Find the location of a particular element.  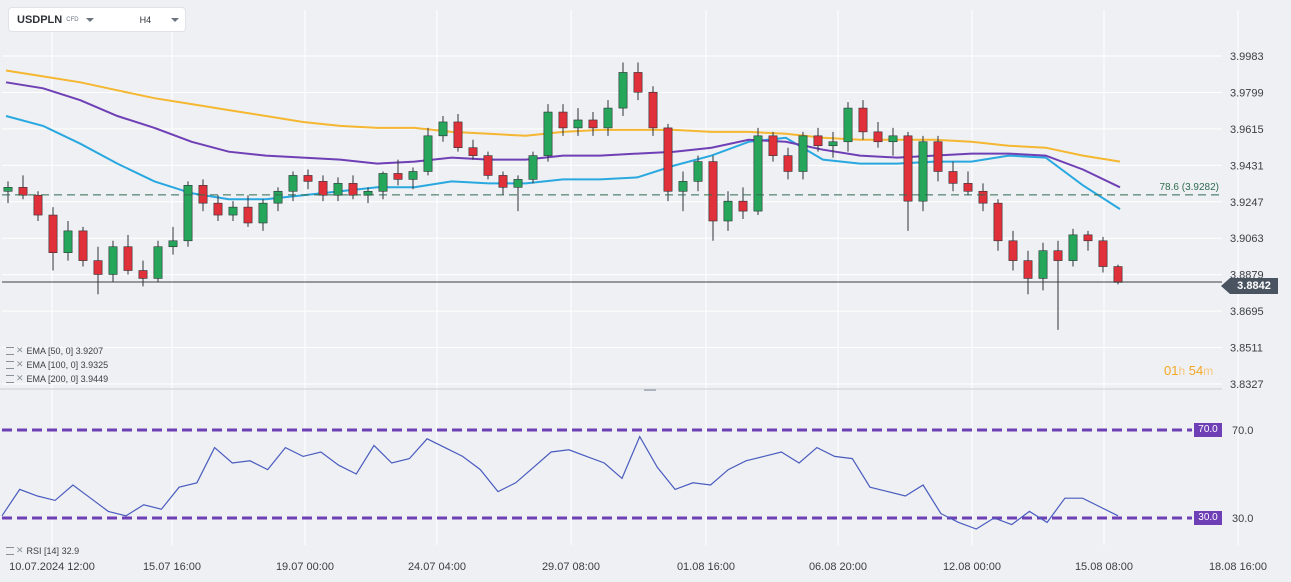

pane-resize-handle is located at coordinates (650, 390).